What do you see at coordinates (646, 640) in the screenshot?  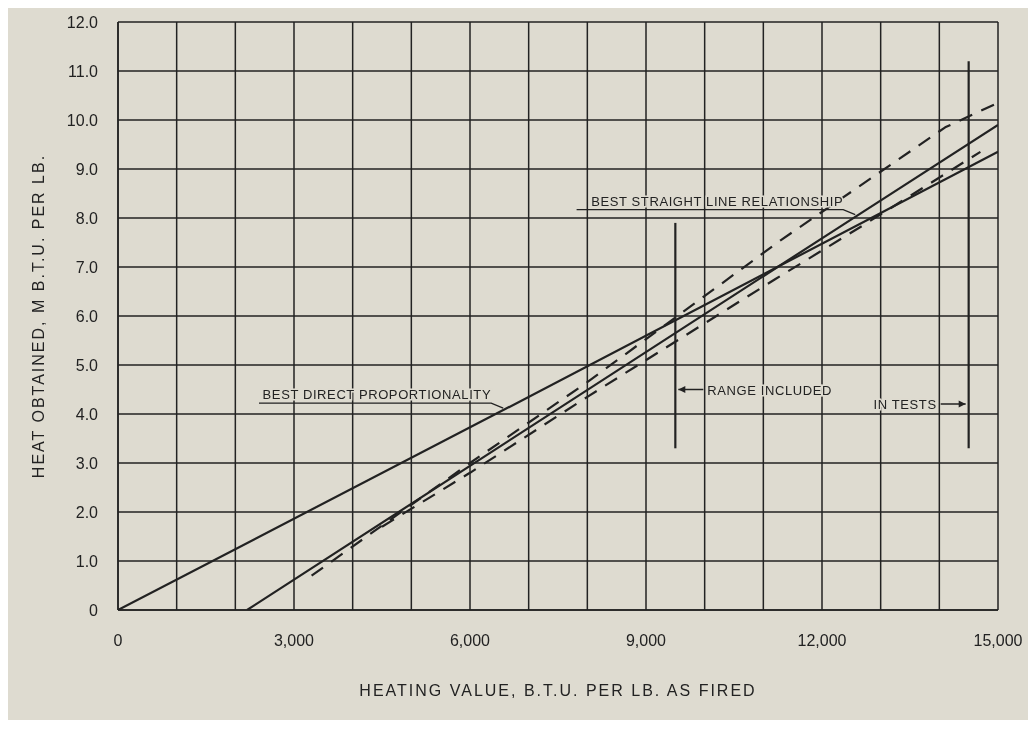 I see `x-tick-label: 9,000` at bounding box center [646, 640].